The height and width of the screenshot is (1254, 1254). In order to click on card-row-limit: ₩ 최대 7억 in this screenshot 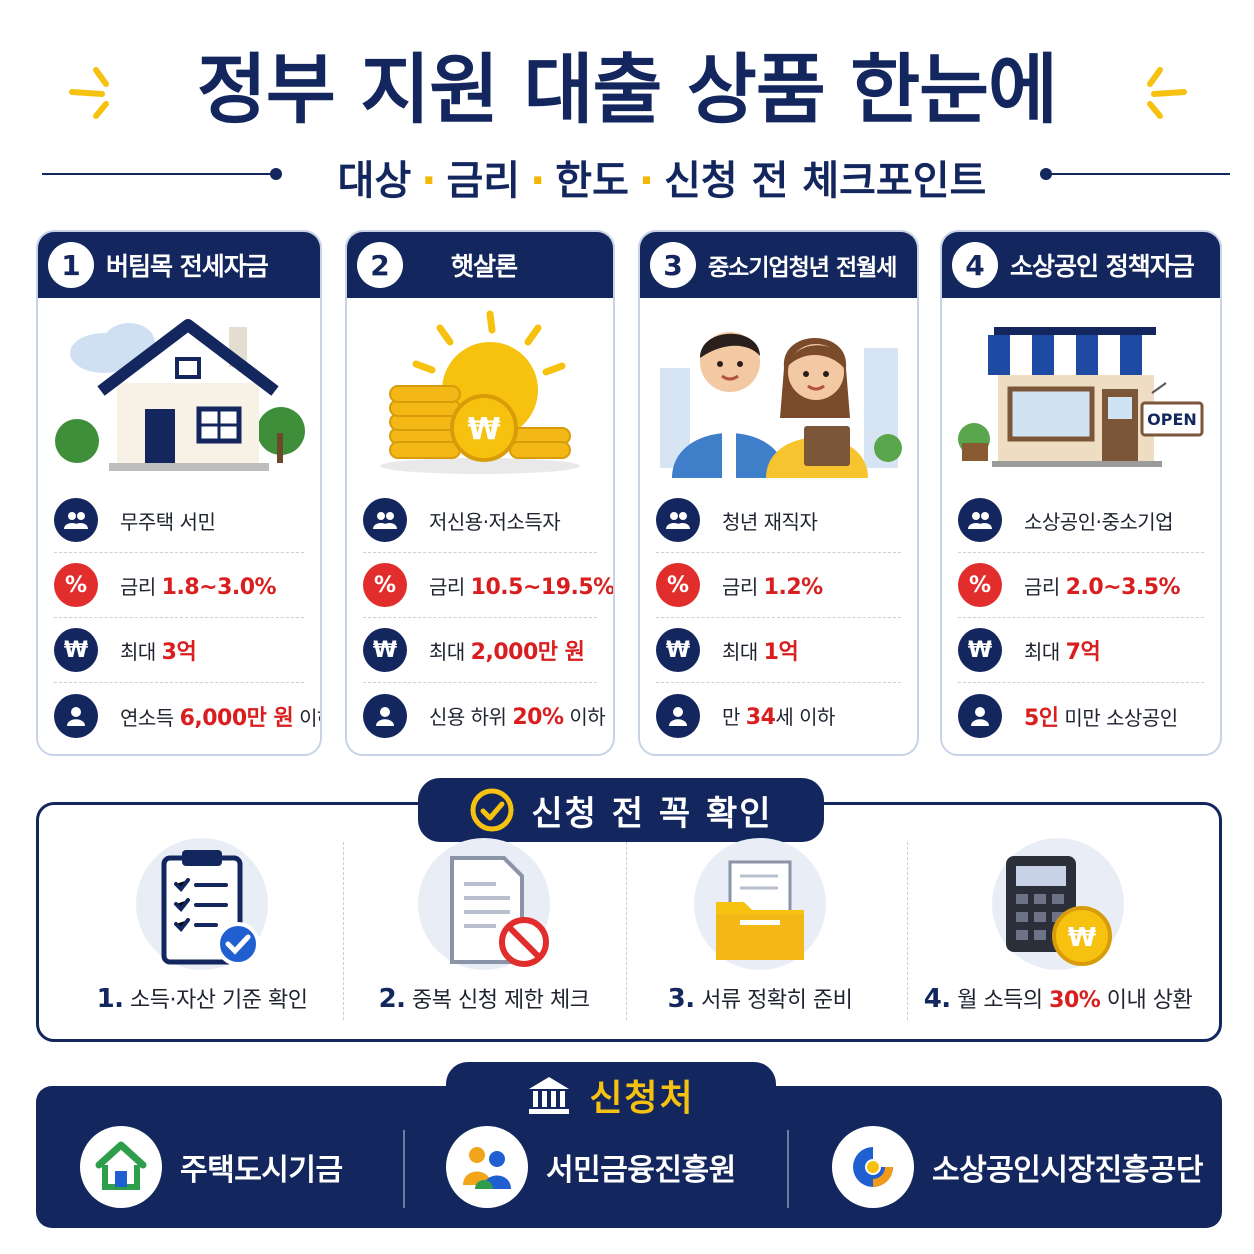, I will do `click(1081, 650)`.